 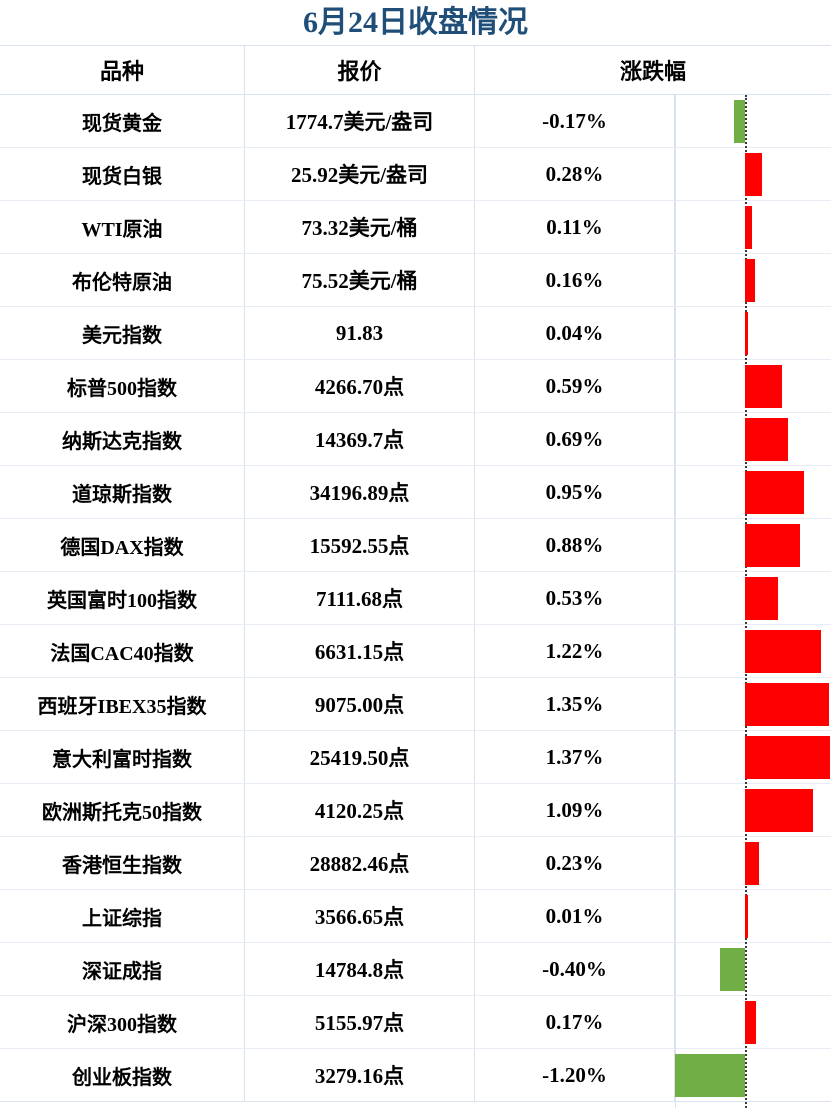 What do you see at coordinates (360, 1022) in the screenshot?
I see `cell-quote: 5155.97点` at bounding box center [360, 1022].